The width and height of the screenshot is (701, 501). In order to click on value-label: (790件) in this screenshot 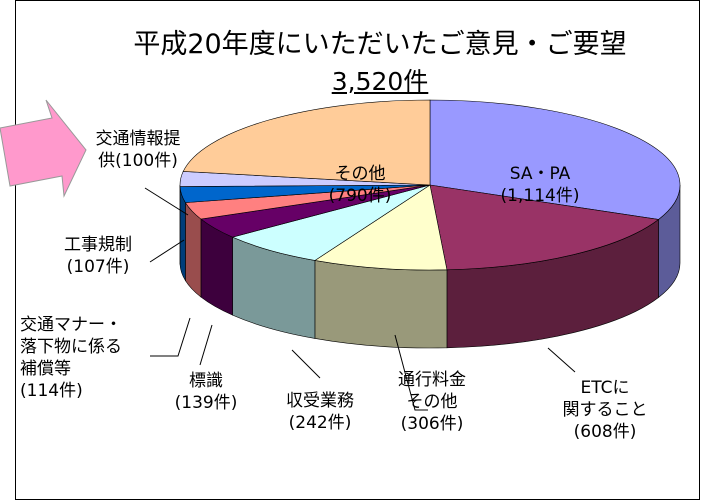, I will do `click(360, 196)`.